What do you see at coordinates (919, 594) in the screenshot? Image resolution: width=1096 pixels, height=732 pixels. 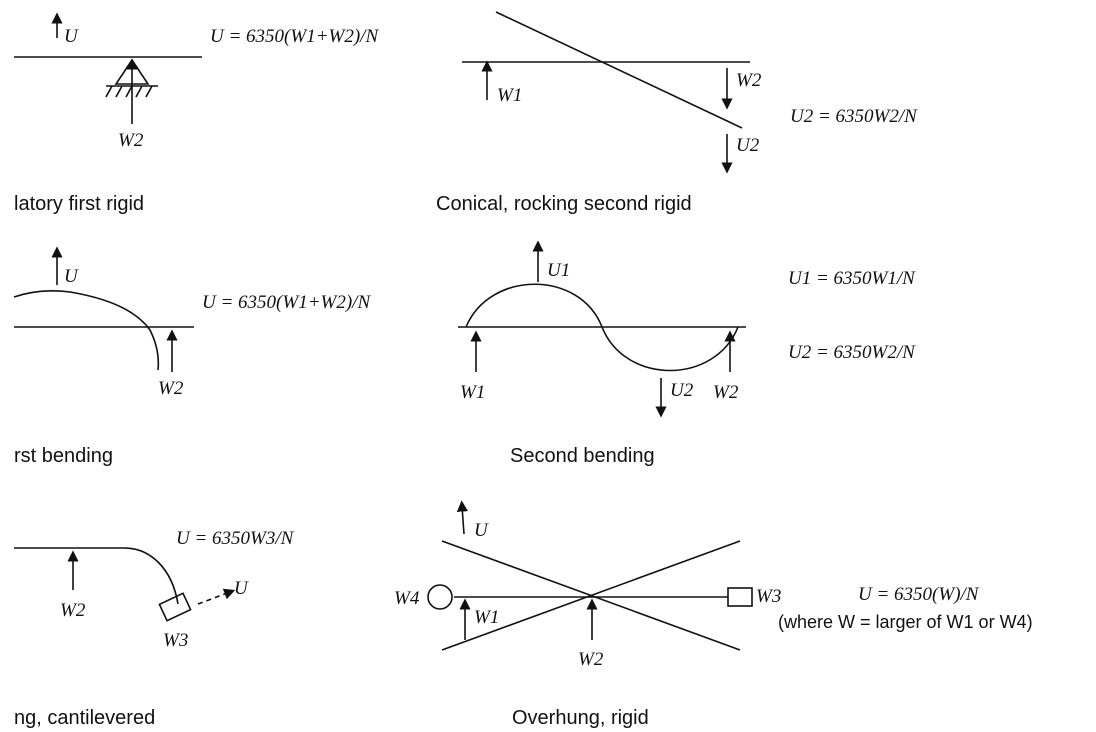 I see `formula: U = 6350(W)/N` at bounding box center [919, 594].